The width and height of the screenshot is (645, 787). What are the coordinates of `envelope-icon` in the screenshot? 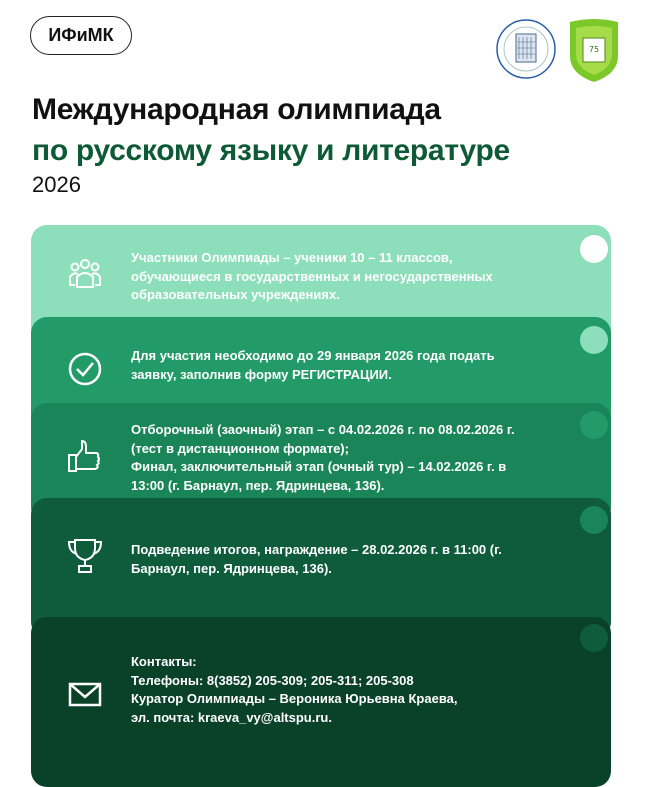 It's located at (85, 694).